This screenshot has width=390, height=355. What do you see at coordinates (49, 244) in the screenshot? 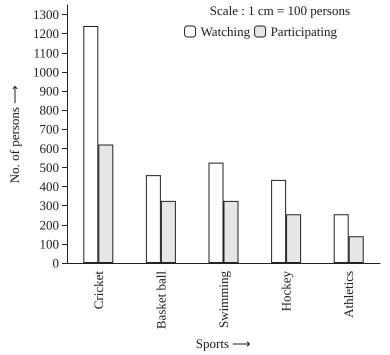
I see `y-tick-label: 100` at bounding box center [49, 244].